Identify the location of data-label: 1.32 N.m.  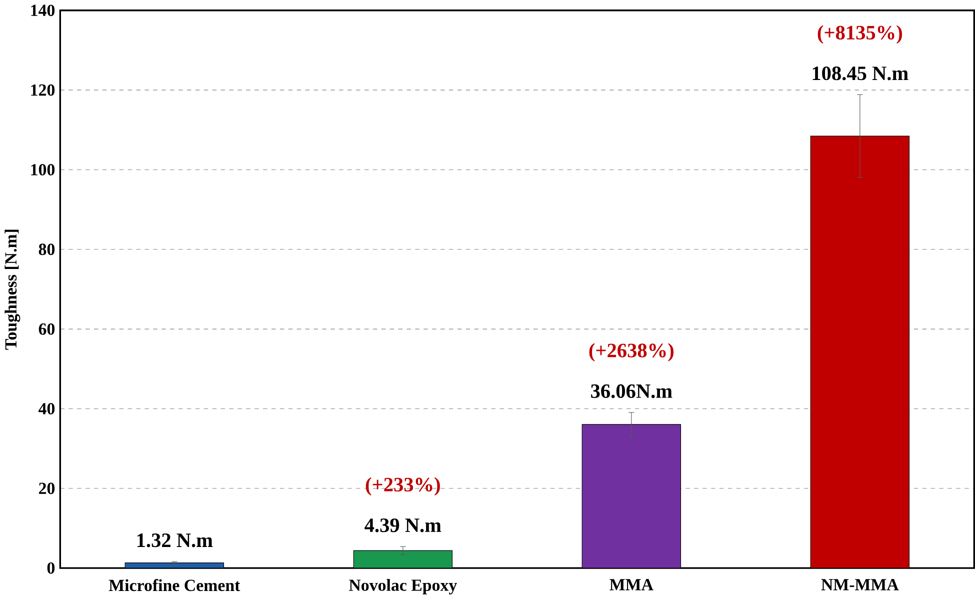
(175, 540).